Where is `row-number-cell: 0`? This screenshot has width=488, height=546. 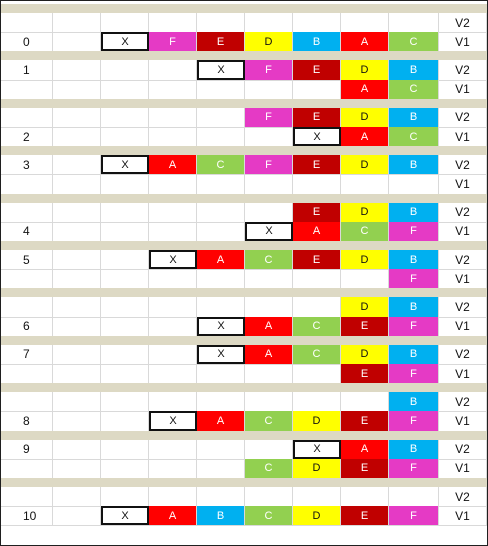 row-number-cell: 0 is located at coordinates (27, 42).